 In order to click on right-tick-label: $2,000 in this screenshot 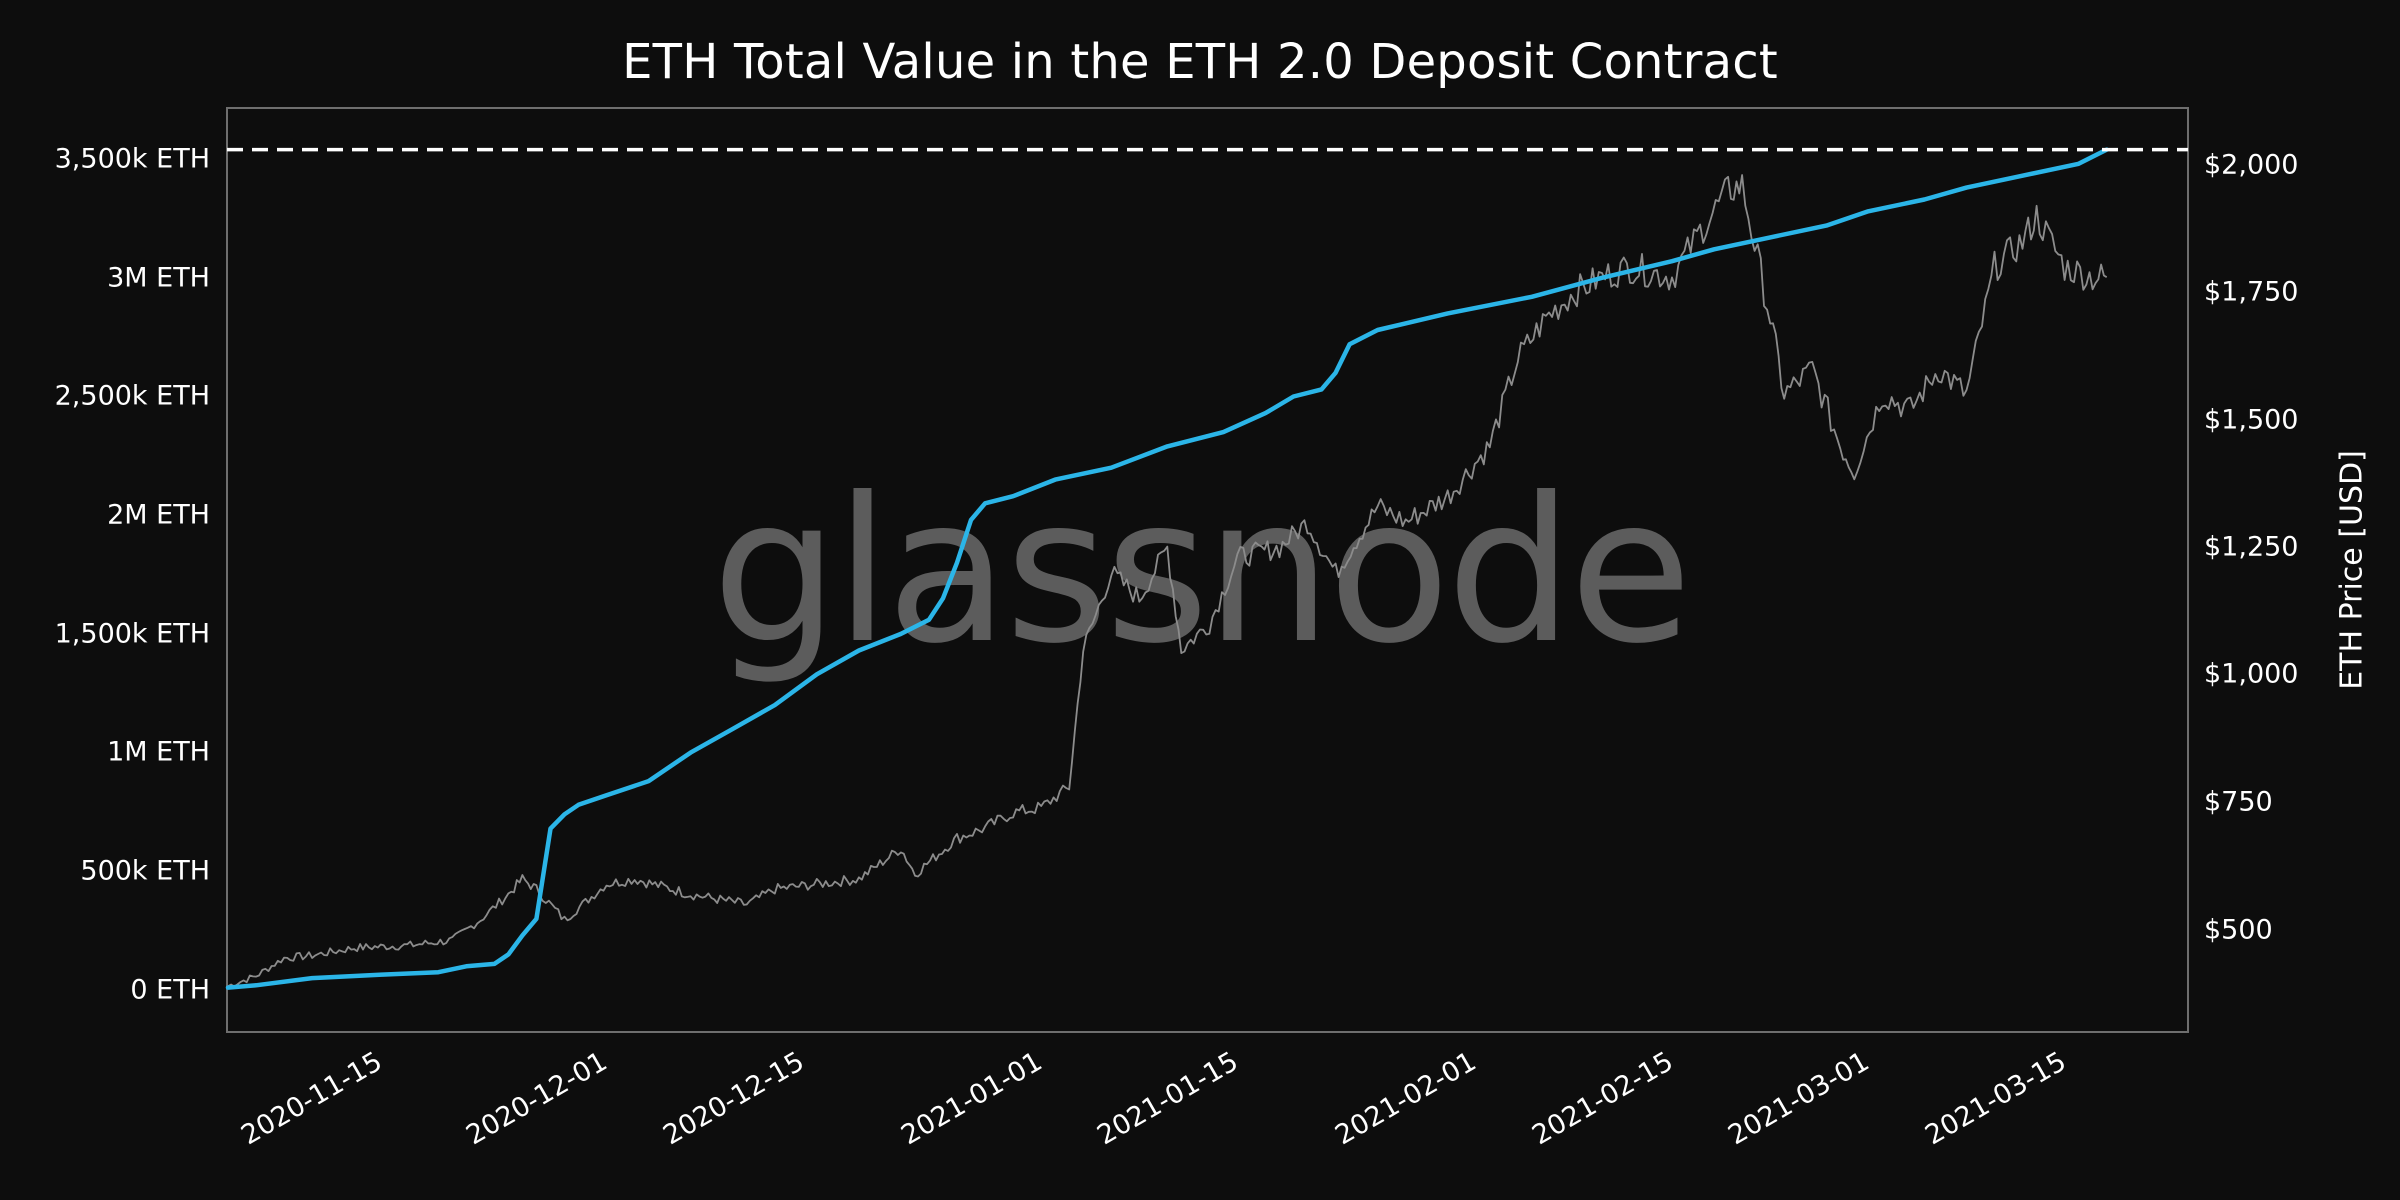, I will do `click(2251, 165)`.